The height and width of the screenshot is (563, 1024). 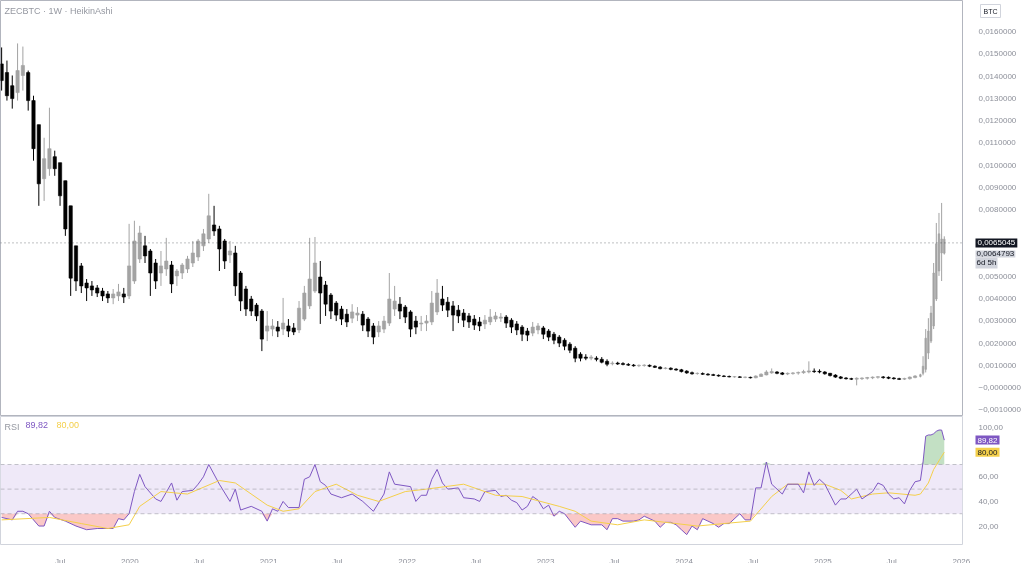 I want to click on y-tick-label: −0,0010000, so click(x=1000, y=410).